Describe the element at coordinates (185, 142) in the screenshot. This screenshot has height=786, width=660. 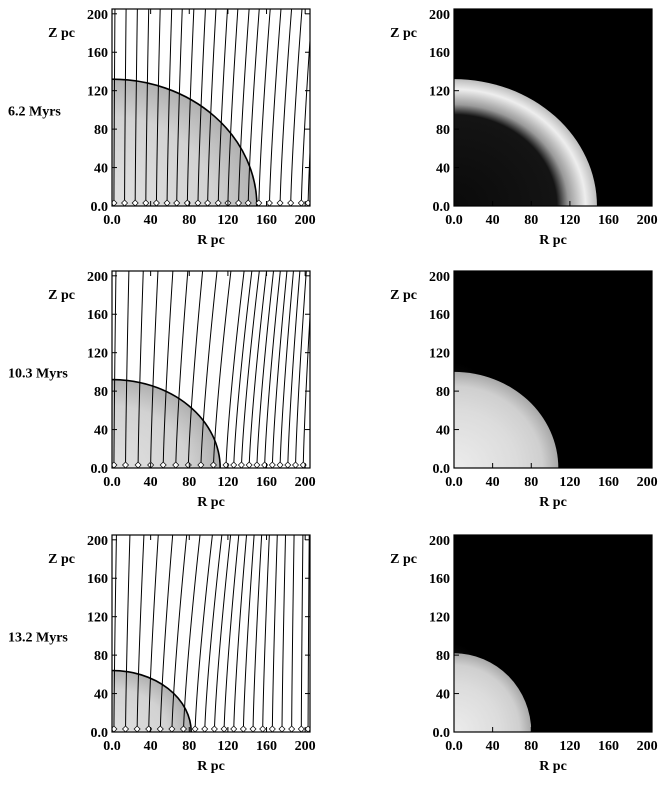
I see `shell-boundary` at that location.